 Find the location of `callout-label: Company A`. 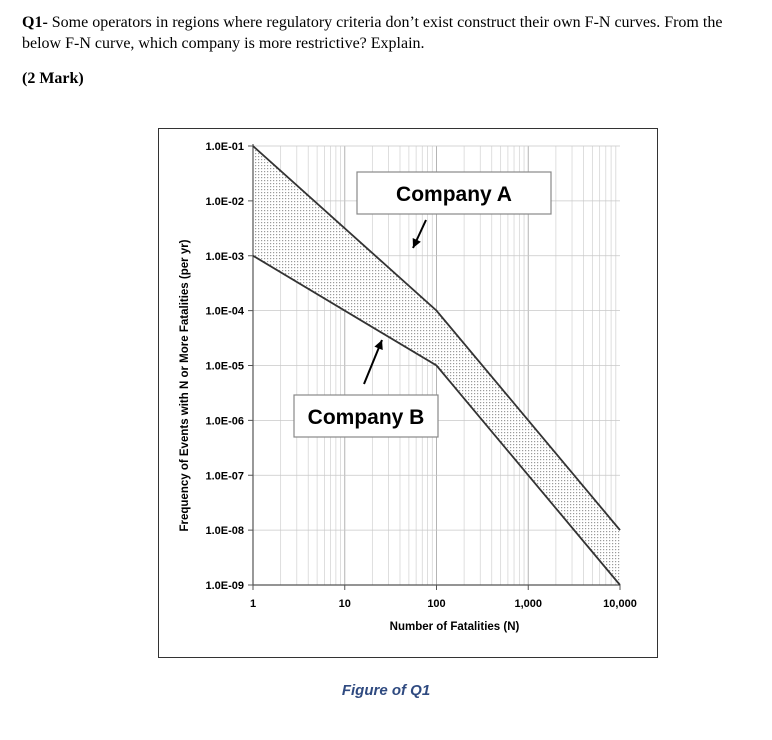

callout-label: Company A is located at coordinates (454, 194).